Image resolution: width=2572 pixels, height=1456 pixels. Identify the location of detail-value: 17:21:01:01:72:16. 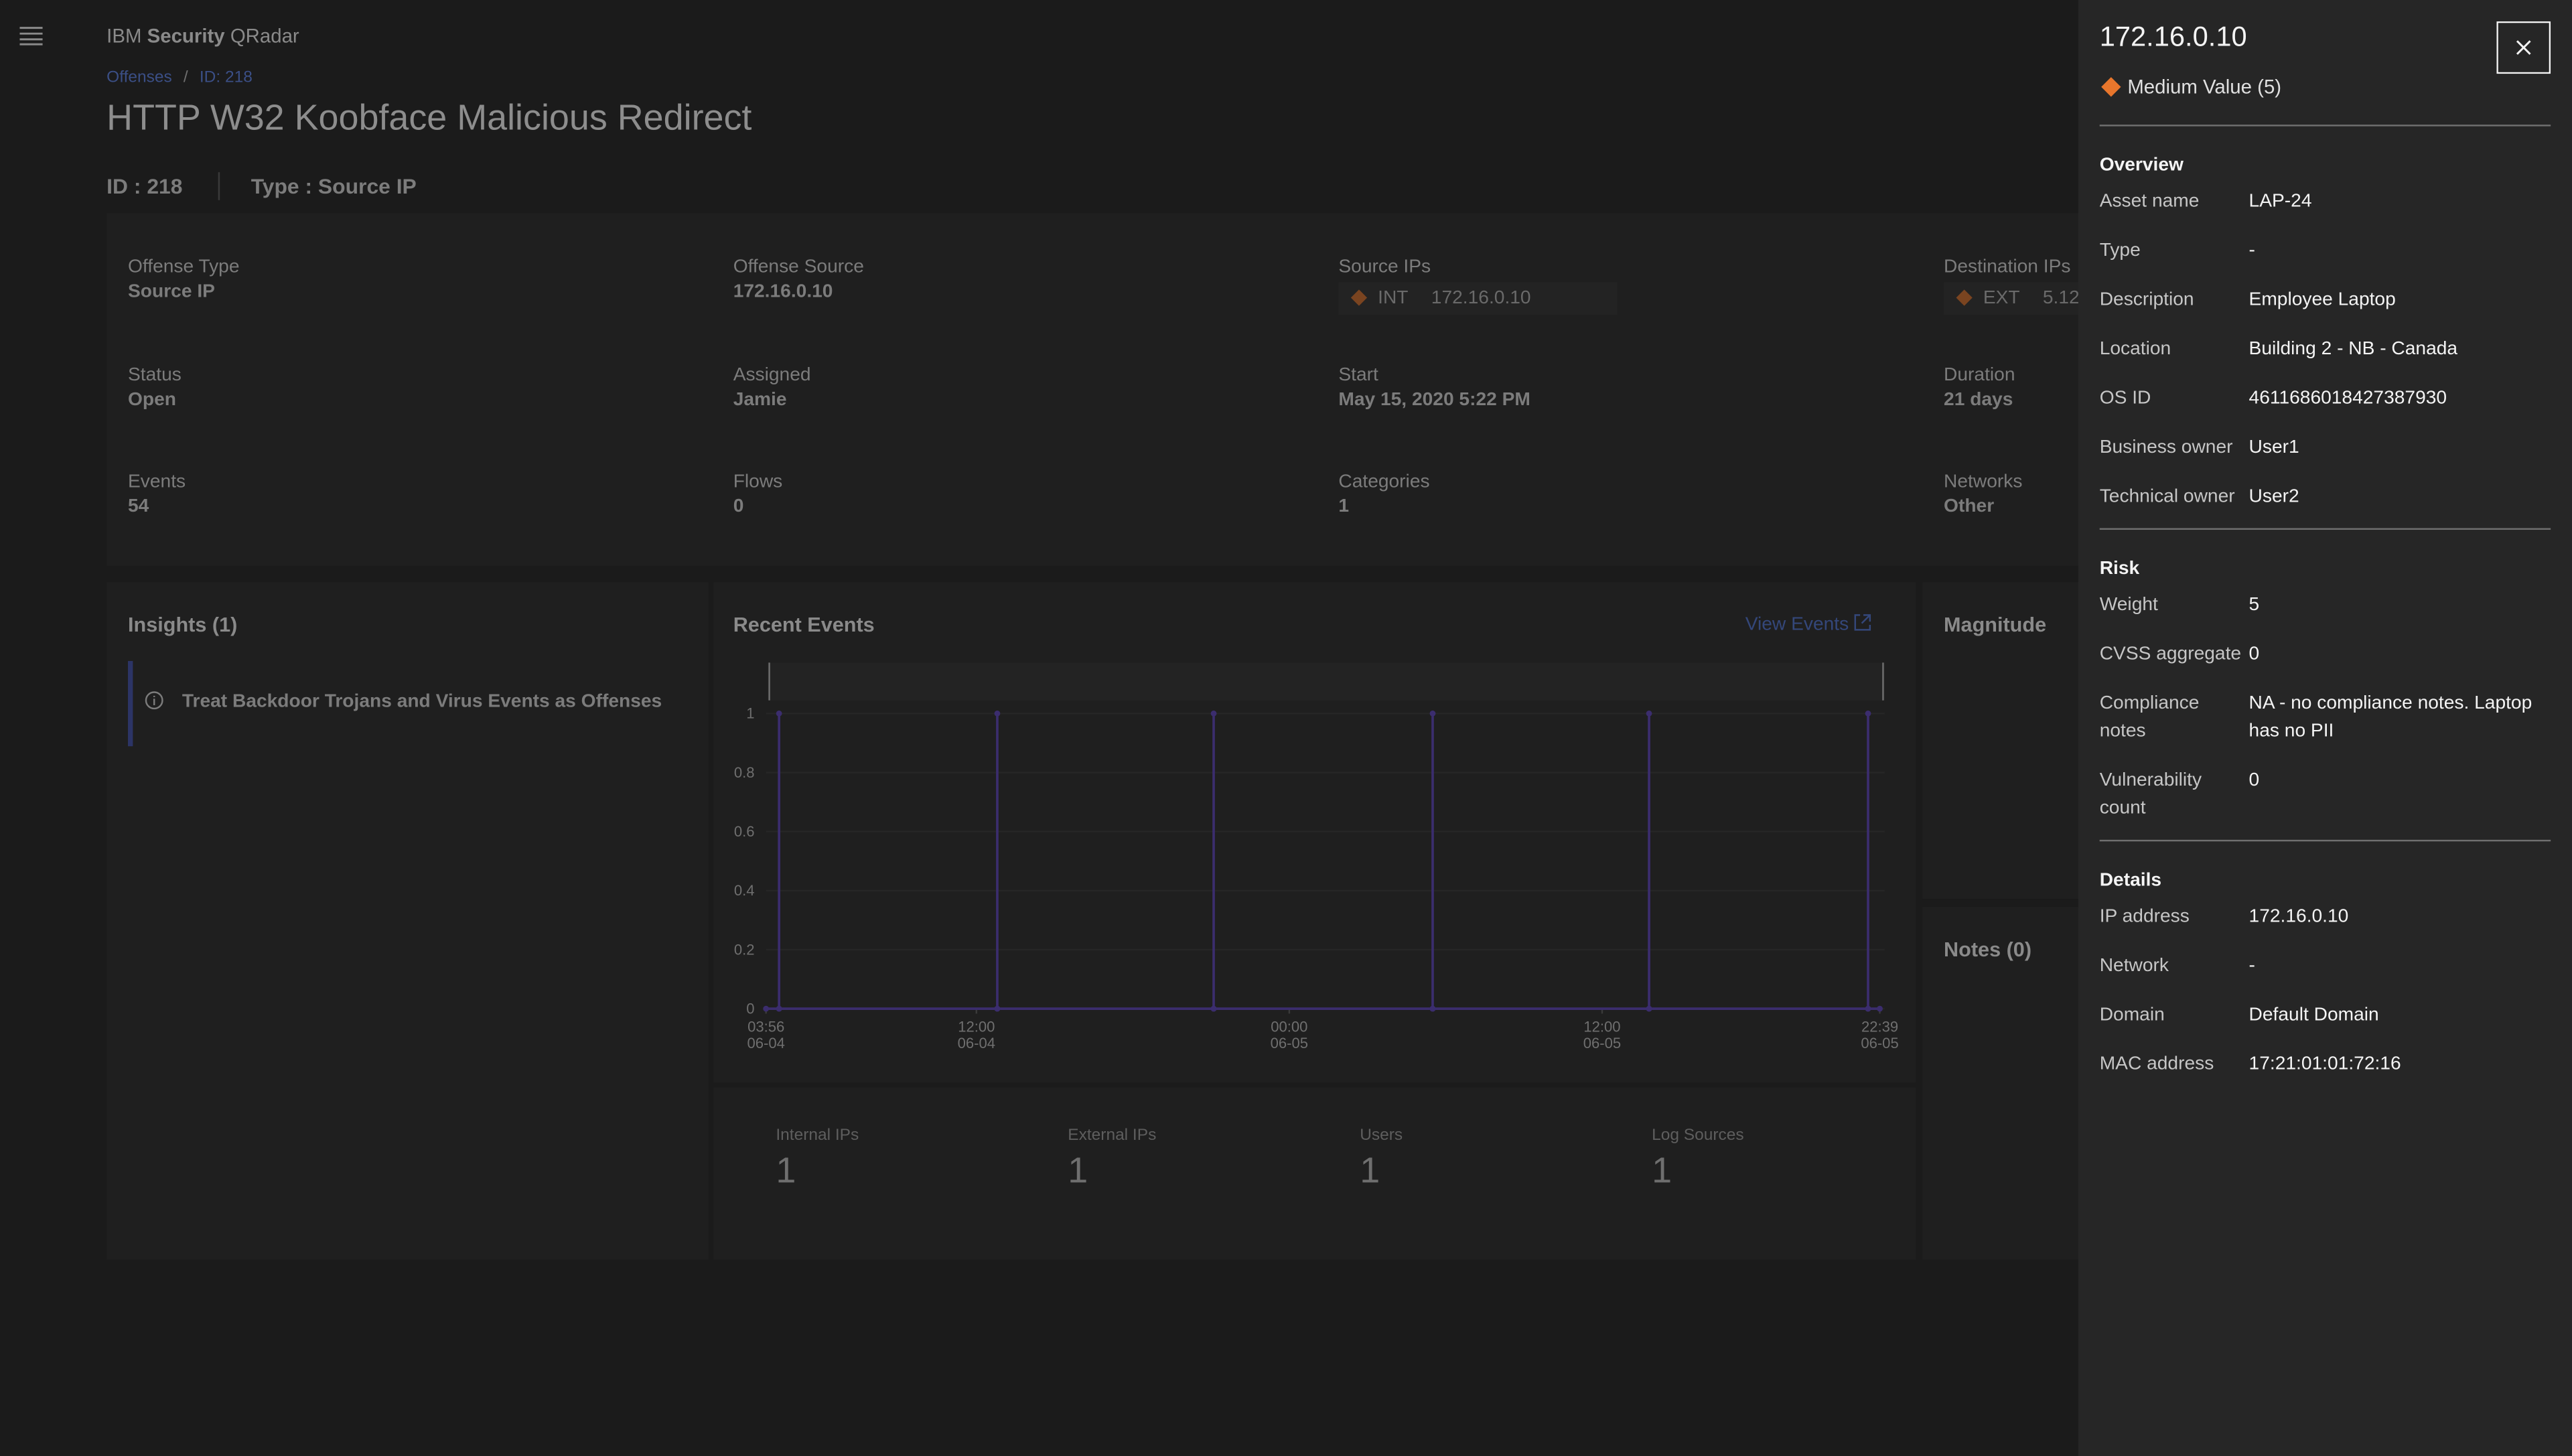
(2324, 1064).